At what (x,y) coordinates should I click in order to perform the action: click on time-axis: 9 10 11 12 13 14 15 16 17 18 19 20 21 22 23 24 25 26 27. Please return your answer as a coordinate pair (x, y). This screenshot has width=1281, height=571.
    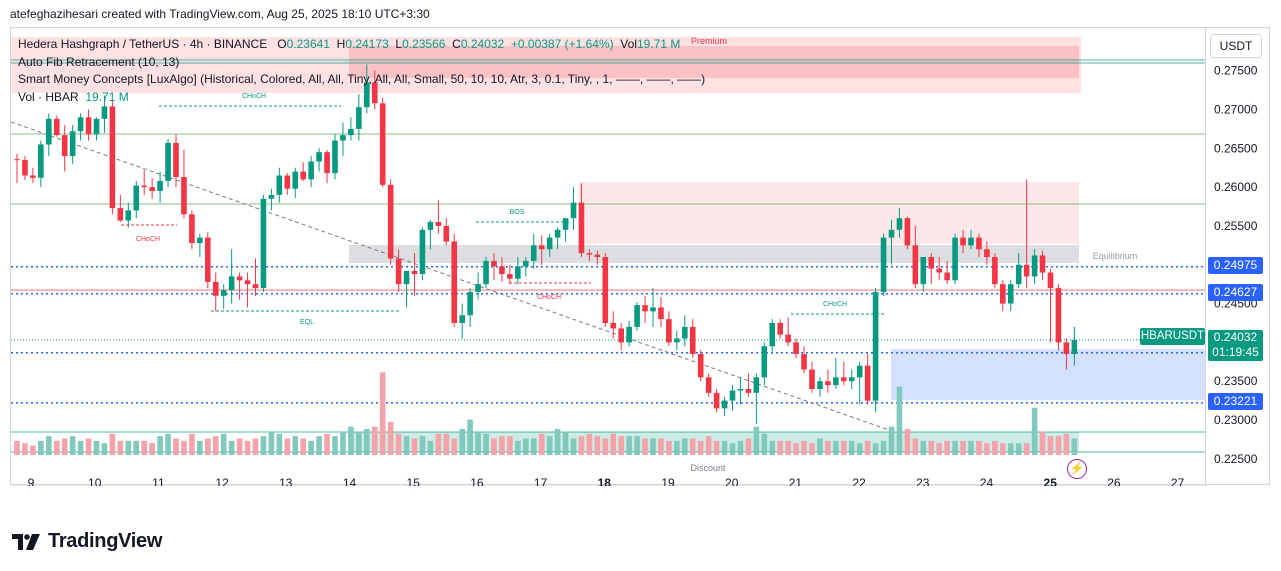
    Looking at the image, I should click on (608, 483).